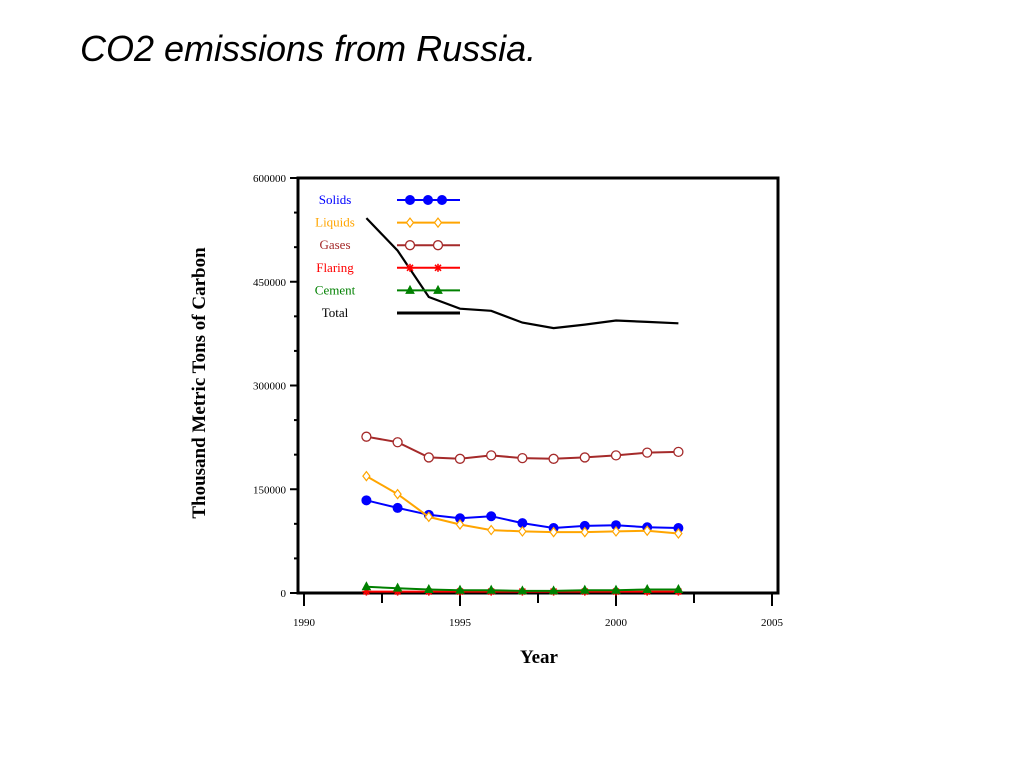  I want to click on x-tick-label: 1995, so click(460, 623).